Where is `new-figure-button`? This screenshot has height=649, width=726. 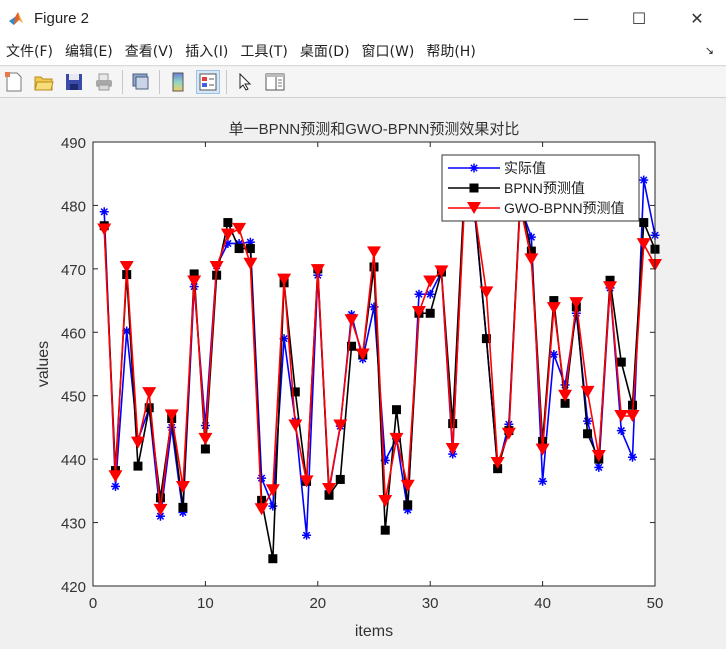
new-figure-button is located at coordinates (14, 82).